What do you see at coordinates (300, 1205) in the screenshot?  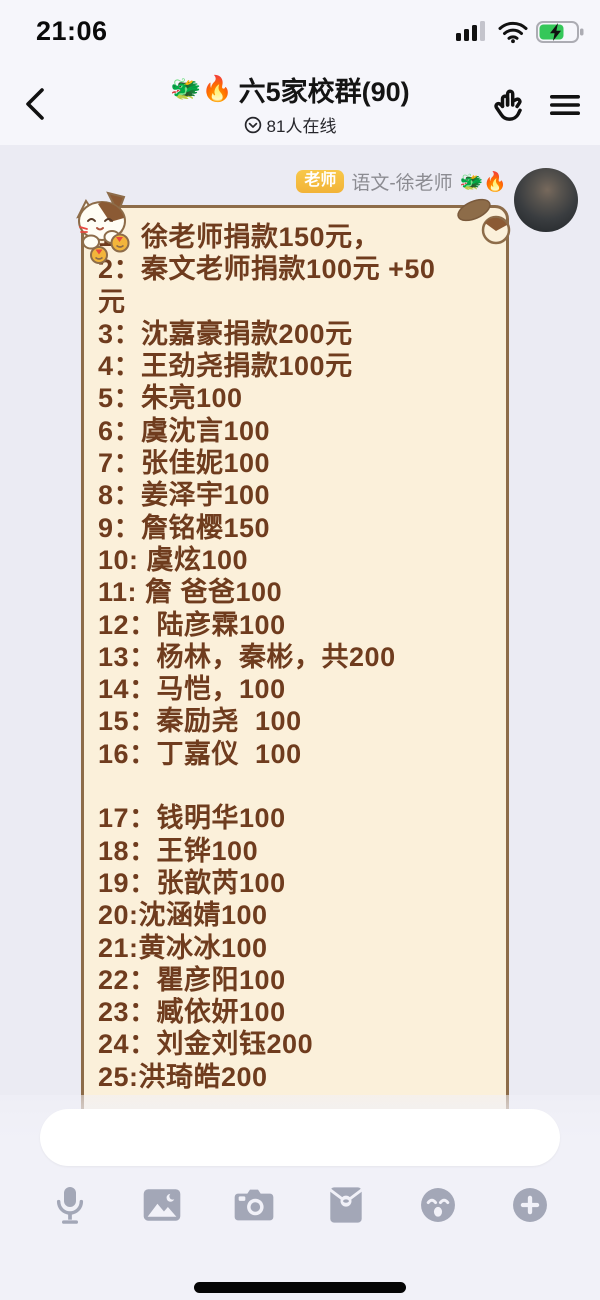 I see `input-toolbar` at bounding box center [300, 1205].